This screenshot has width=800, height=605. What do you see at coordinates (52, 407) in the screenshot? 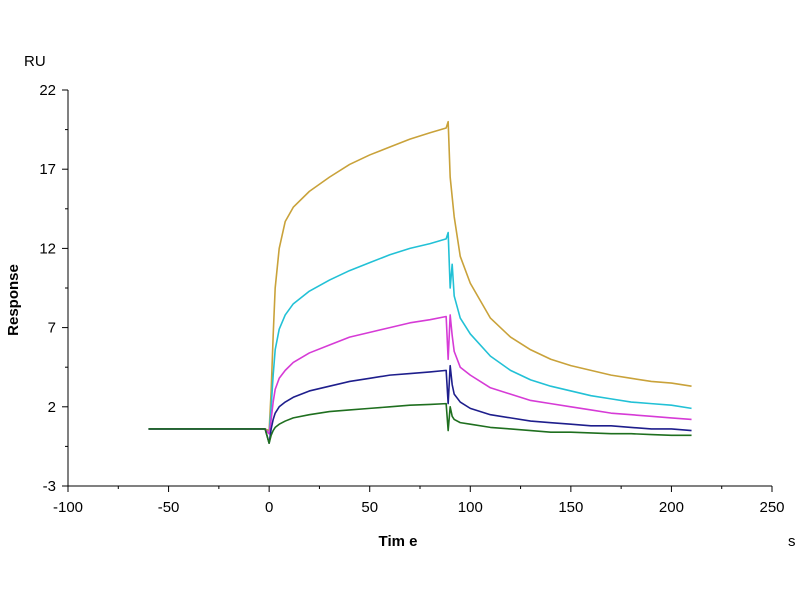
I see `y-tick-label: 2` at bounding box center [52, 407].